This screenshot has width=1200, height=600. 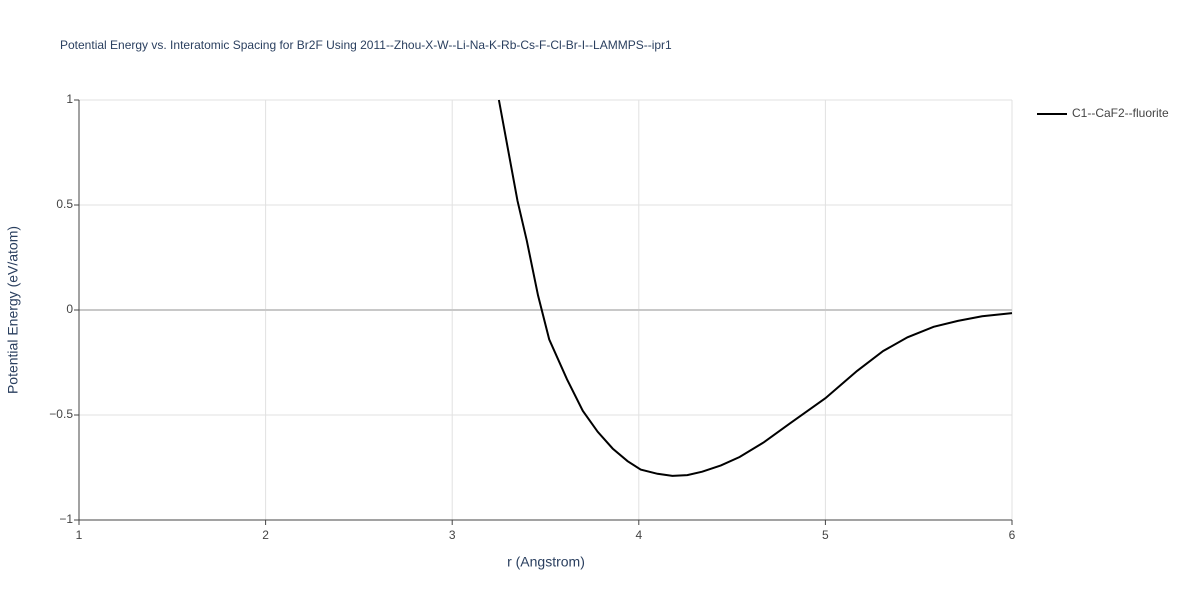 I want to click on x-tick-label: 4, so click(x=638, y=535).